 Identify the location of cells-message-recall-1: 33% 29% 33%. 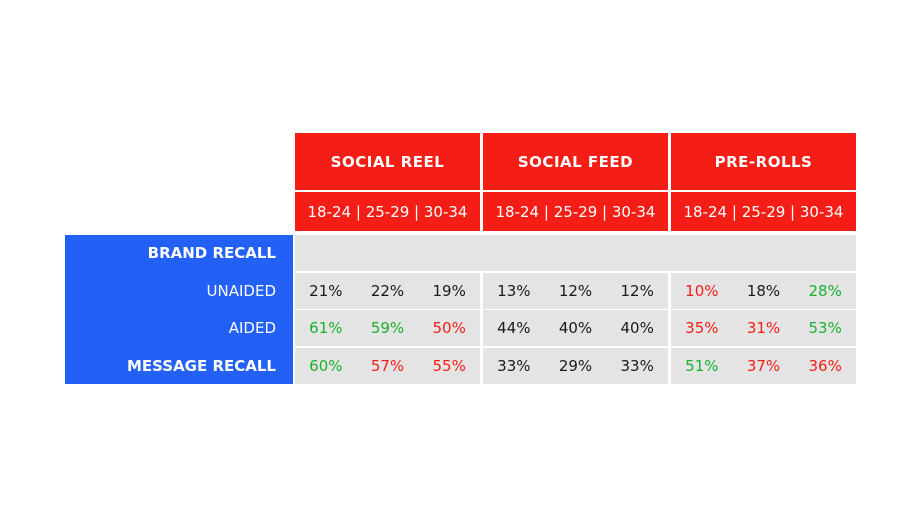
(575, 366).